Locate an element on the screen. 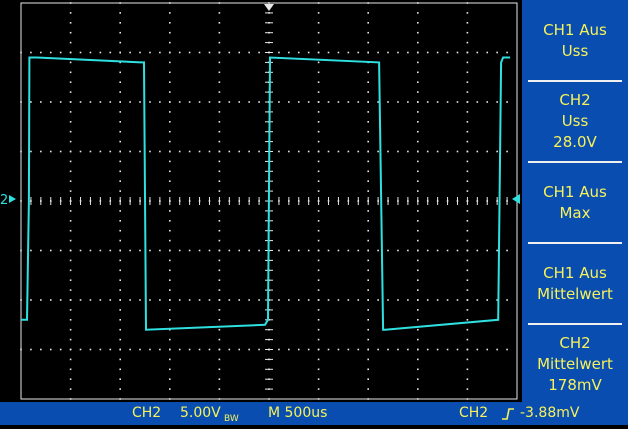 The image size is (628, 429). measurement-box: CH1 Aus Max is located at coordinates (575, 202).